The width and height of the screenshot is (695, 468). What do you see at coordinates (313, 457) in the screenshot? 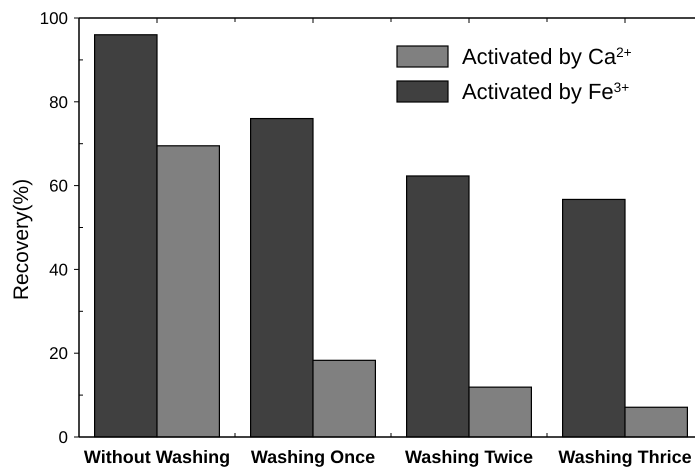
I see `x-tick-label: Washing Once` at bounding box center [313, 457].